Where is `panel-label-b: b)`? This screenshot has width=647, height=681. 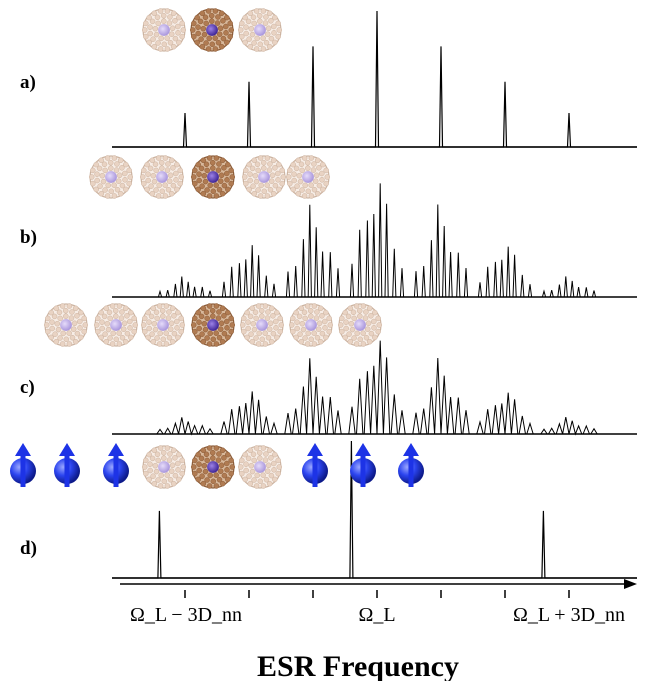
panel-label-b: b) is located at coordinates (28, 237).